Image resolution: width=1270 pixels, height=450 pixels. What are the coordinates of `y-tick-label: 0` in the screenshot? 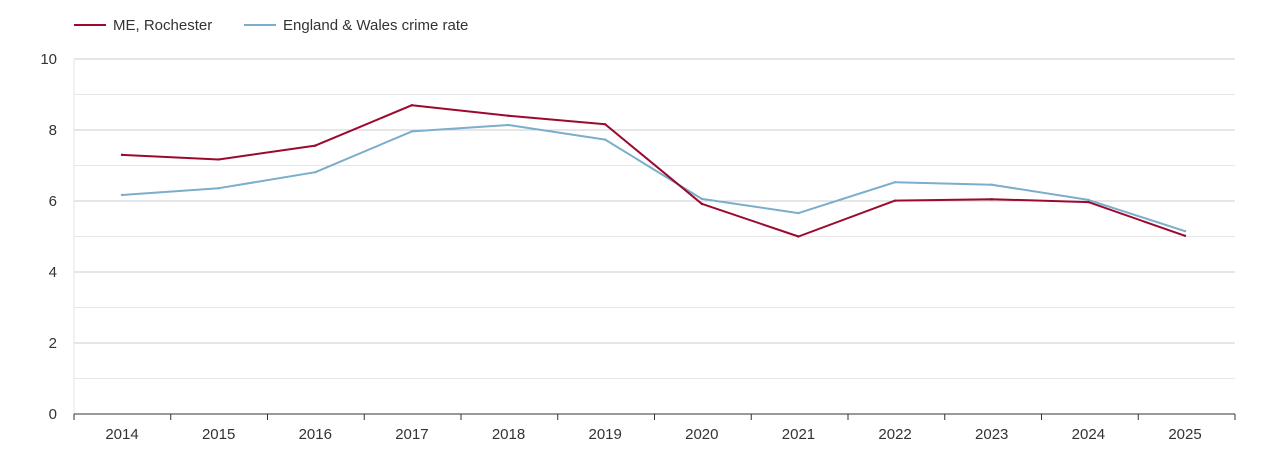 It's located at (53, 414).